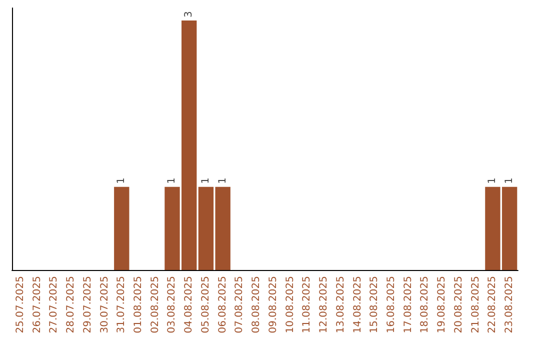  What do you see at coordinates (256, 305) in the screenshot?
I see `x-tick-label: 08.08.2025` at bounding box center [256, 305].